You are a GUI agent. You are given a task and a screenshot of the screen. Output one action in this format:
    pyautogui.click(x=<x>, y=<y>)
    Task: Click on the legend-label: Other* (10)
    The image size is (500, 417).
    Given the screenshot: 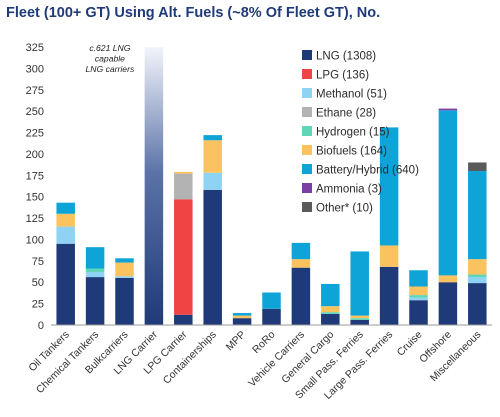 What is the action you would take?
    pyautogui.click(x=344, y=209)
    